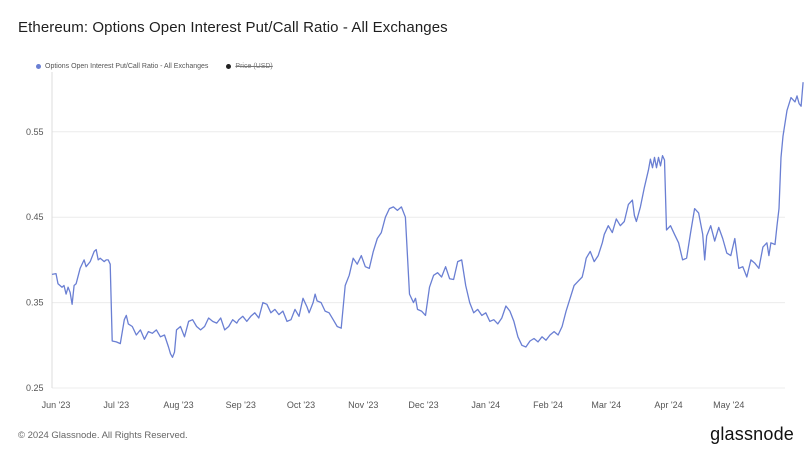 The width and height of the screenshot is (811, 456). Describe the element at coordinates (668, 405) in the screenshot. I see `x-tick-label: Apr '24` at that location.